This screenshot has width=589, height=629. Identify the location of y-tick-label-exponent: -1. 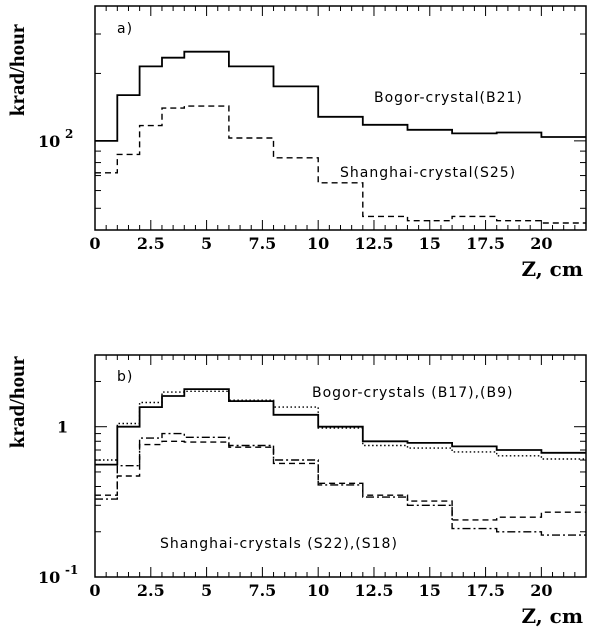
(71, 570).